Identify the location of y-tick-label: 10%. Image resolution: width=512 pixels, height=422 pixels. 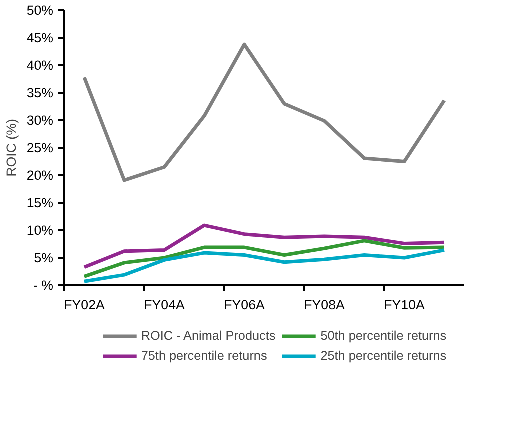
(40, 230).